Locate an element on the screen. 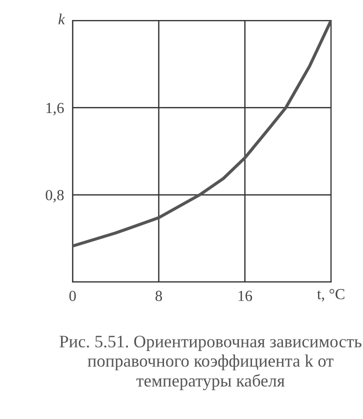 This screenshot has height=419, width=363. y-tick-label: 1,6 is located at coordinates (55, 109).